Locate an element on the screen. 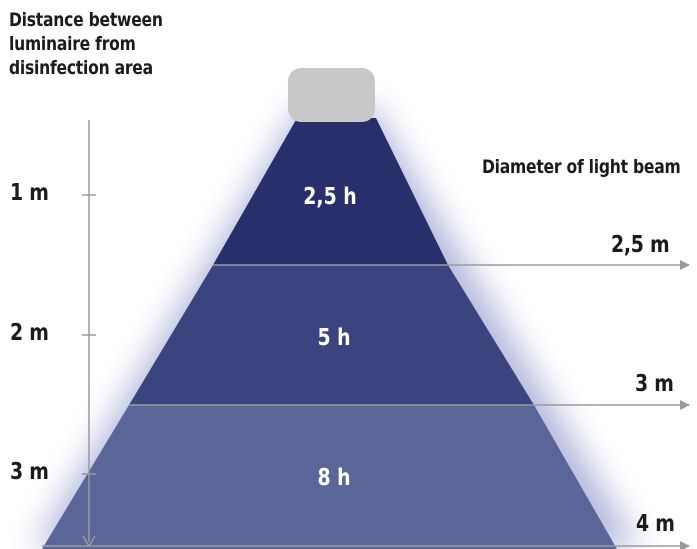 The width and height of the screenshot is (697, 549). light-zone-middle is located at coordinates (331, 335).